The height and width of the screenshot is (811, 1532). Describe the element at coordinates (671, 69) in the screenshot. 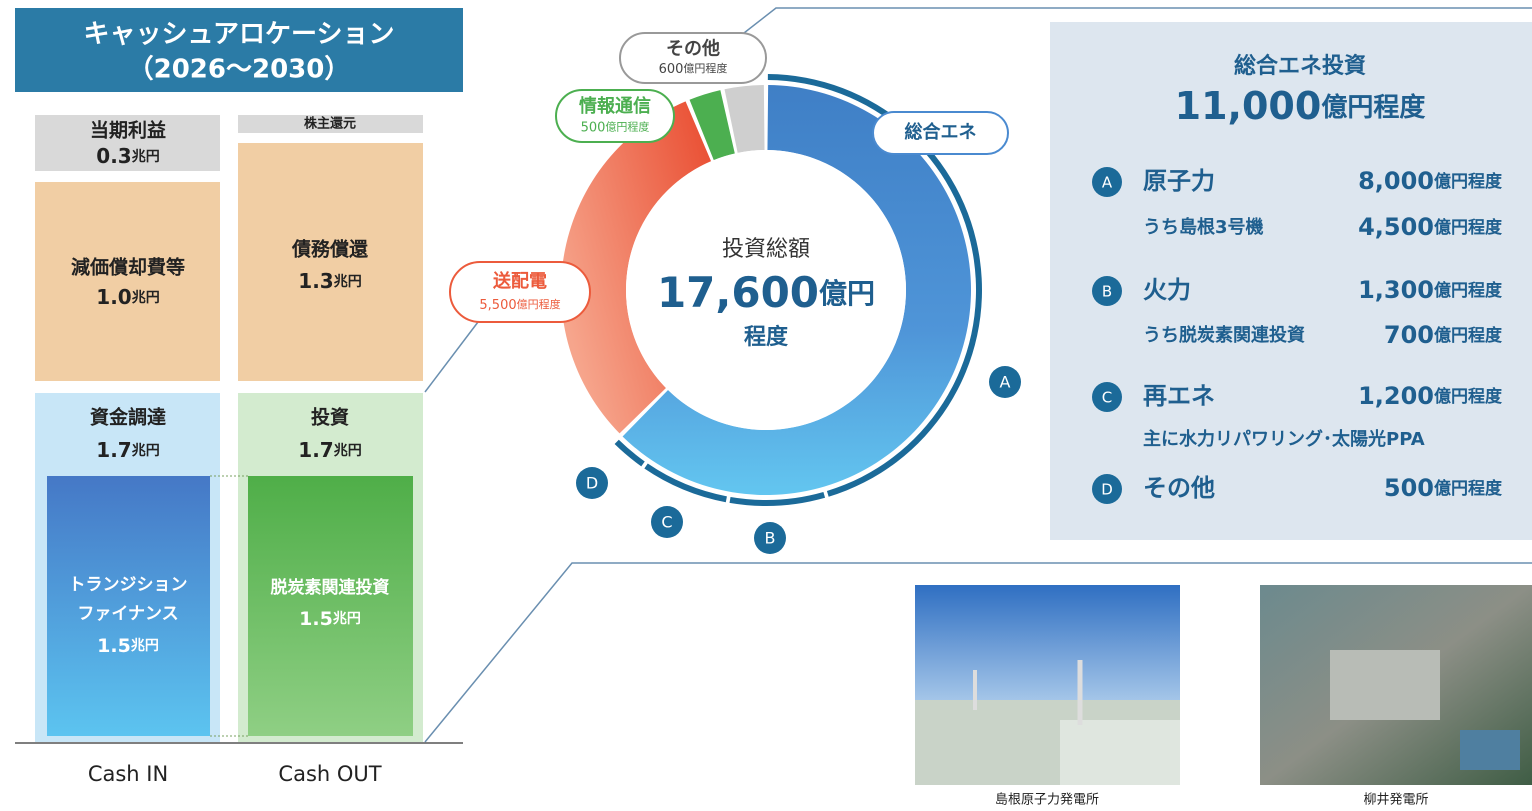

I see `value: 600` at that location.